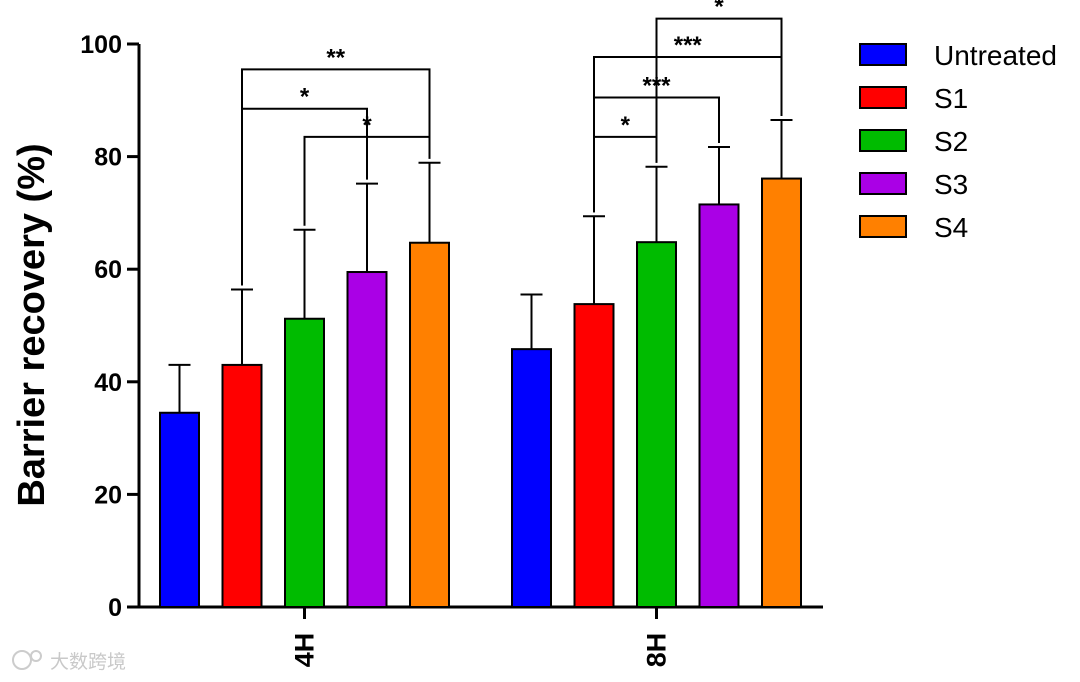 This screenshot has height=682, width=1080. Describe the element at coordinates (108, 383) in the screenshot. I see `y-tick-label: 40` at that location.